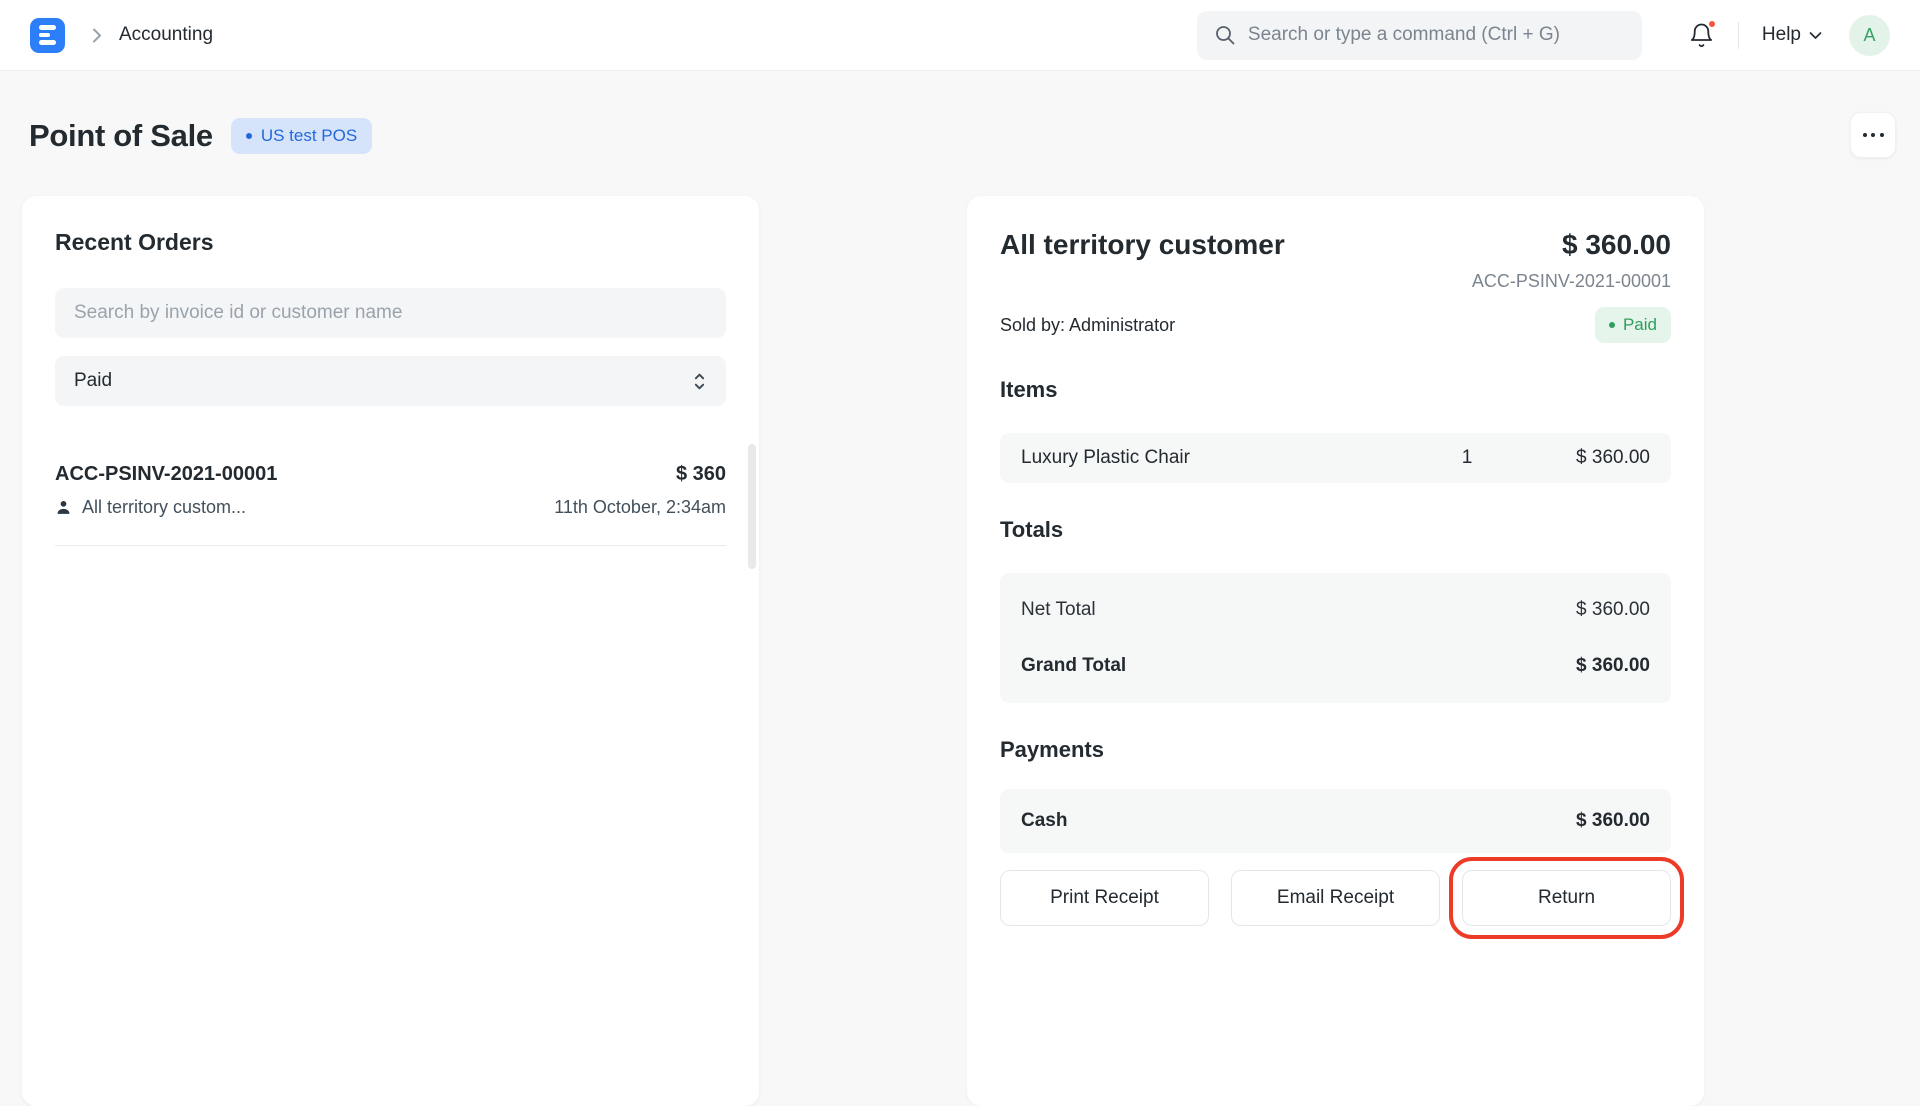 The image size is (1920, 1106). What do you see at coordinates (1436, 35) in the screenshot?
I see `global-search-input` at bounding box center [1436, 35].